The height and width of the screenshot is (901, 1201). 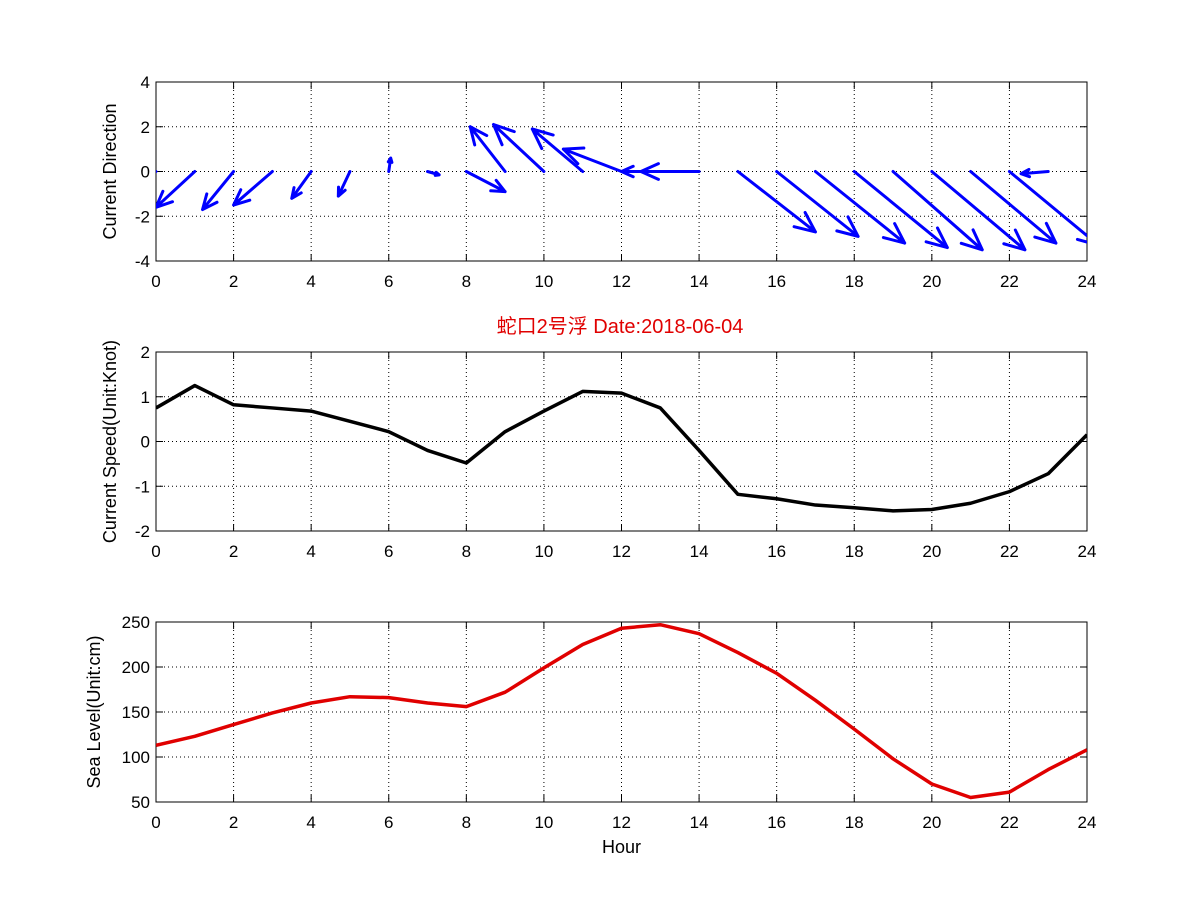 I want to click on y-tick-label: 200, so click(x=136, y=667).